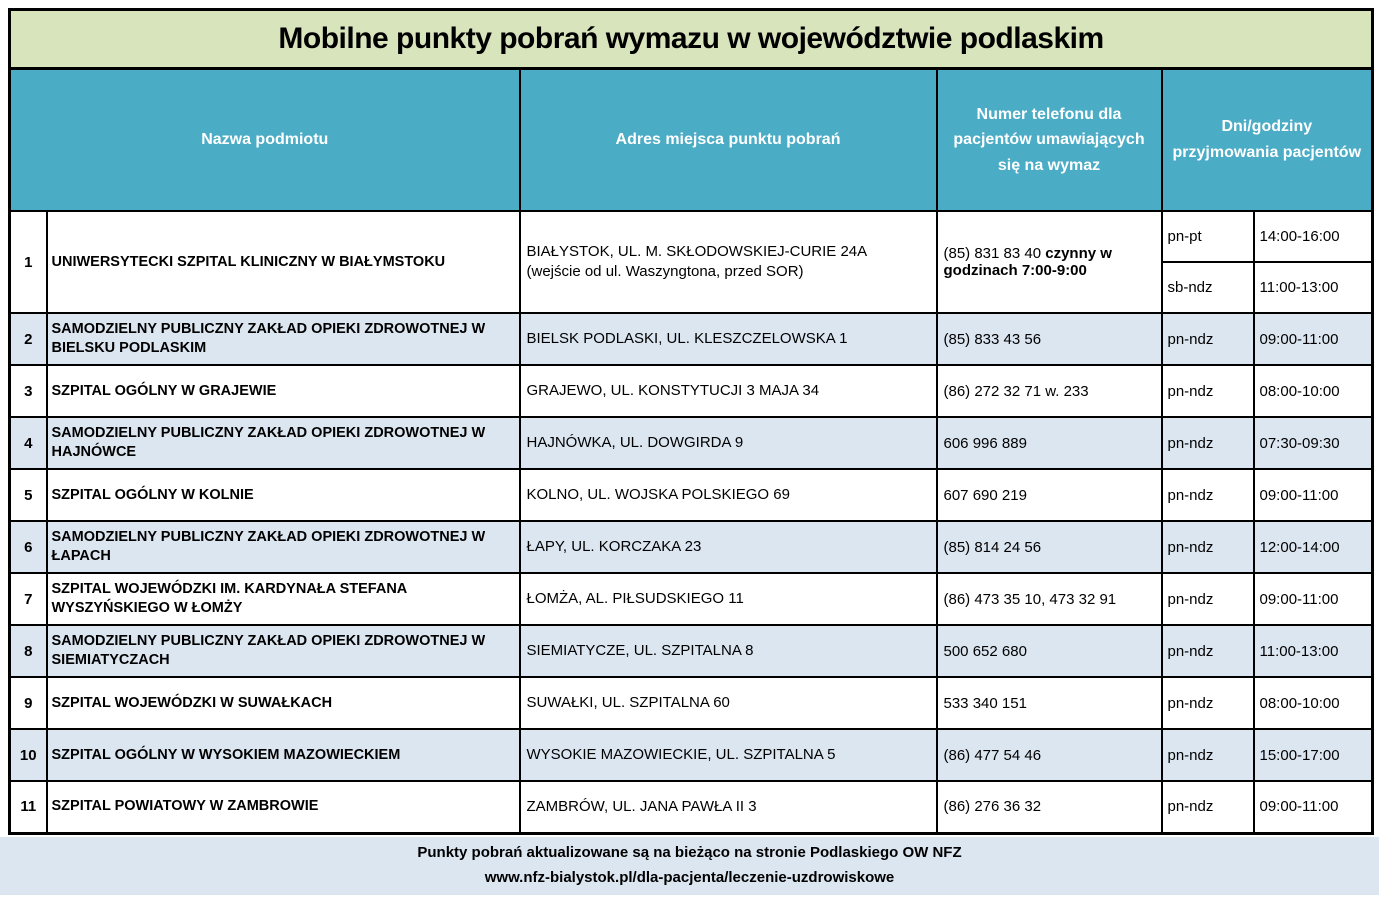 The width and height of the screenshot is (1379, 913). Describe the element at coordinates (728, 703) in the screenshot. I see `facility-address: SUWAŁKI, UL. SZPITALNA 60` at that location.